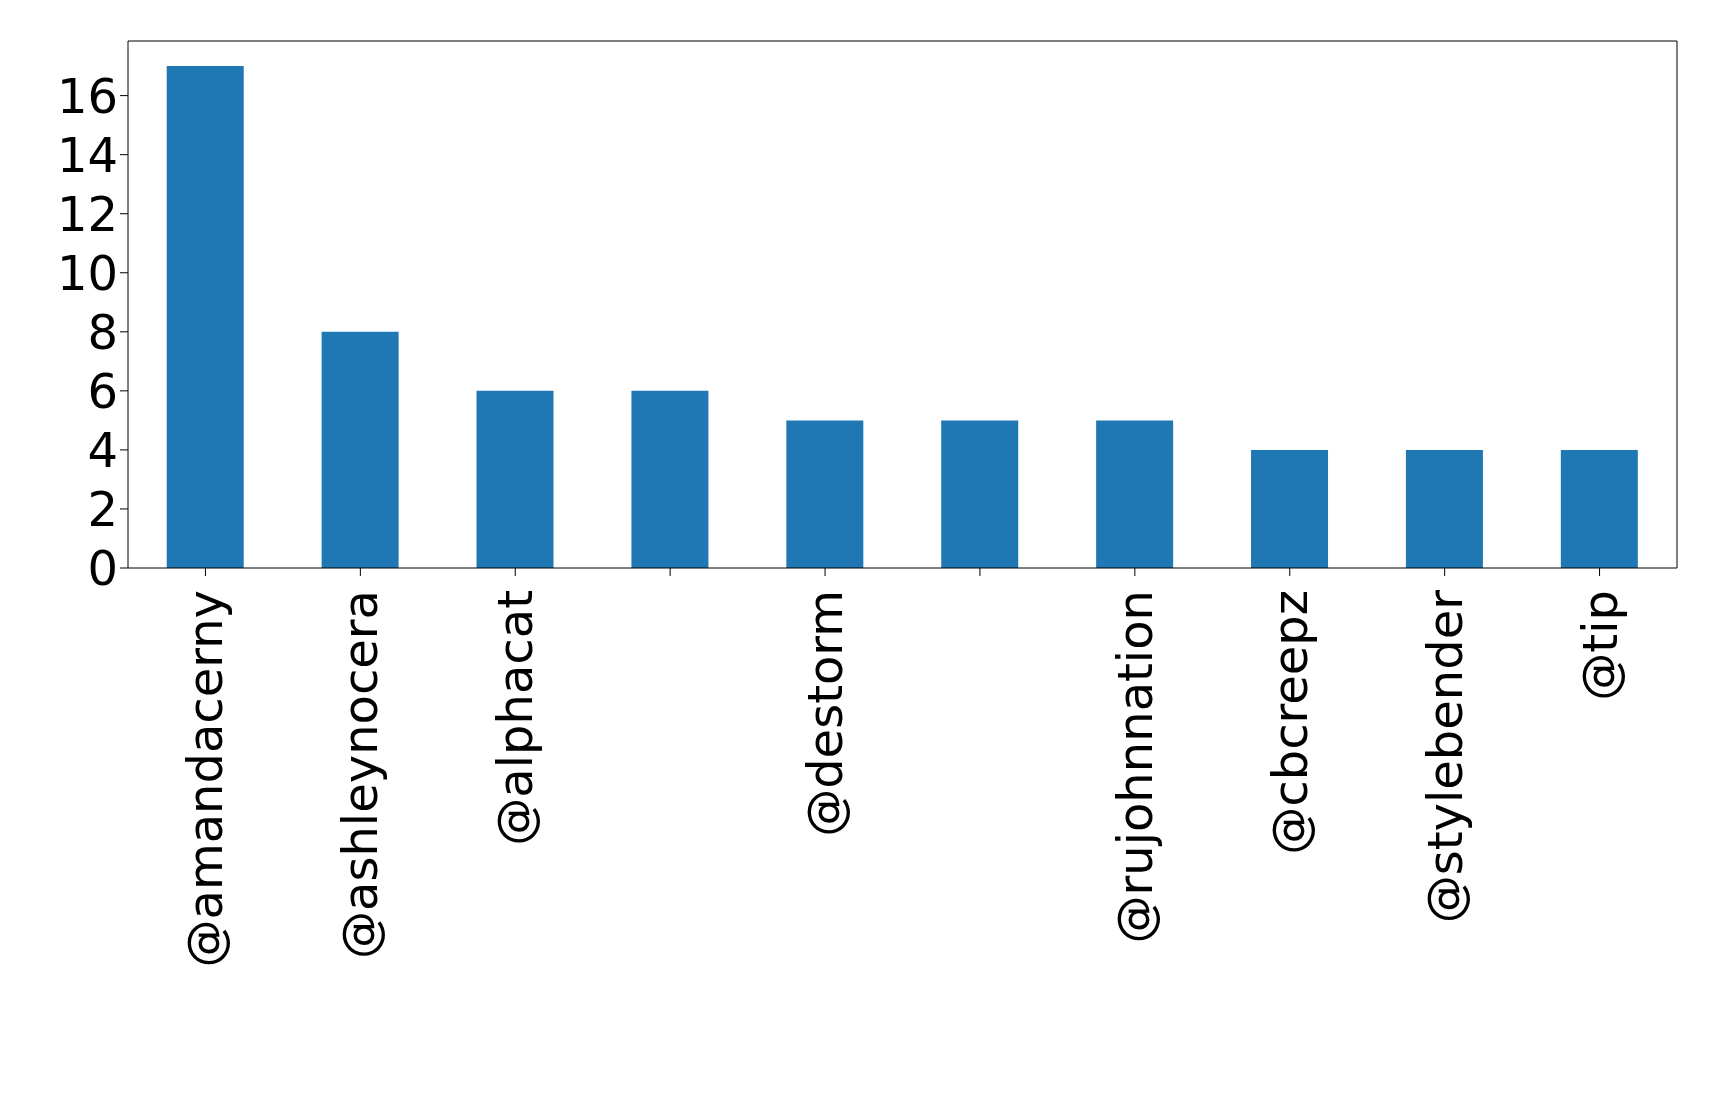  What do you see at coordinates (205, 779) in the screenshot?
I see `x-tick-label: @amandacerny` at bounding box center [205, 779].